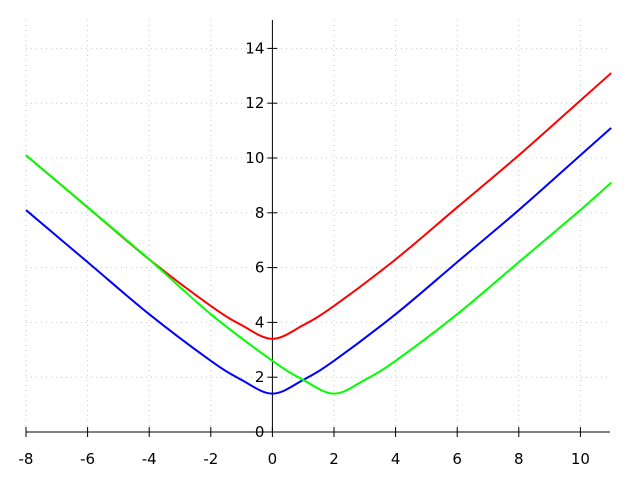 The width and height of the screenshot is (640, 480). Describe the element at coordinates (260, 377) in the screenshot. I see `y-tick-label: 2` at that location.